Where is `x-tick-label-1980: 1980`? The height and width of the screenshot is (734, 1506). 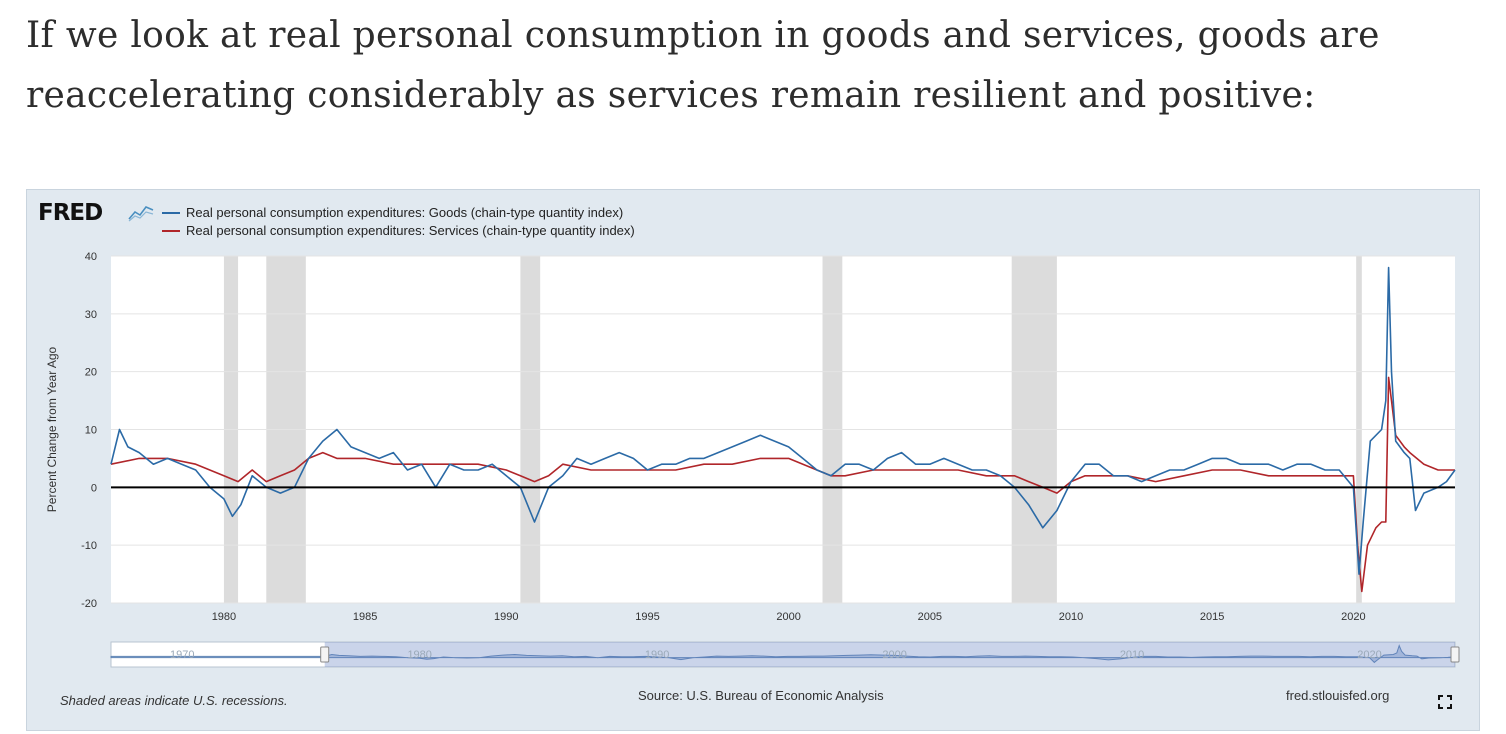
x-tick-label-1980: 1980 is located at coordinates (224, 617).